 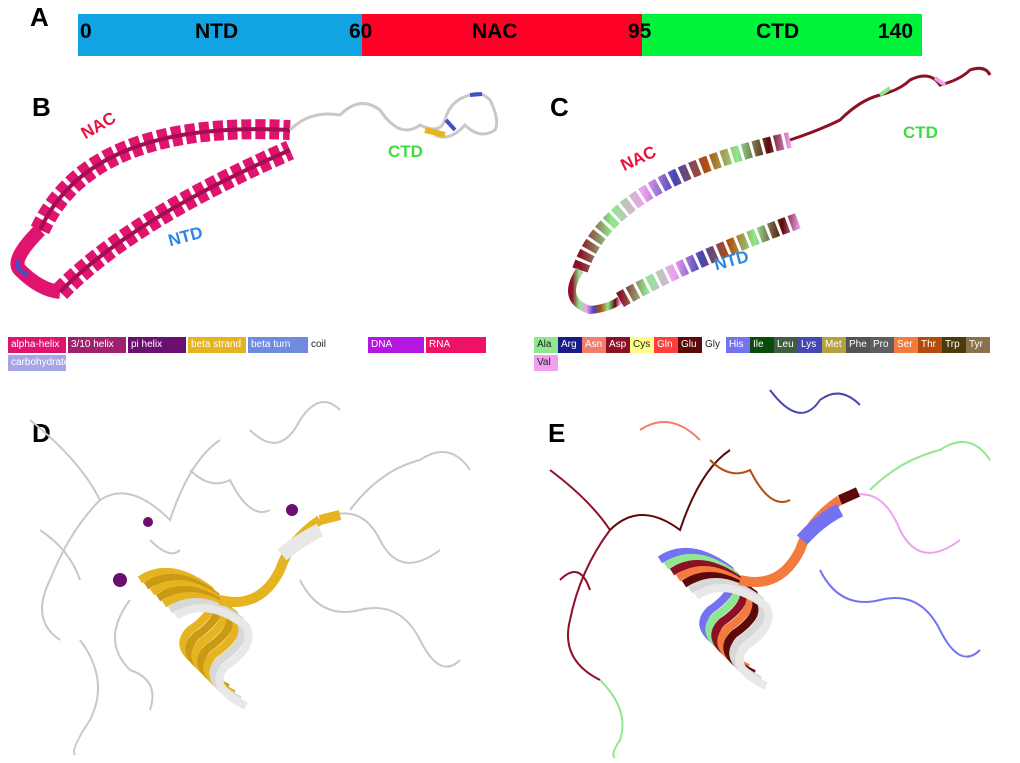 I want to click on legend-item-val: Val, so click(x=546, y=363).